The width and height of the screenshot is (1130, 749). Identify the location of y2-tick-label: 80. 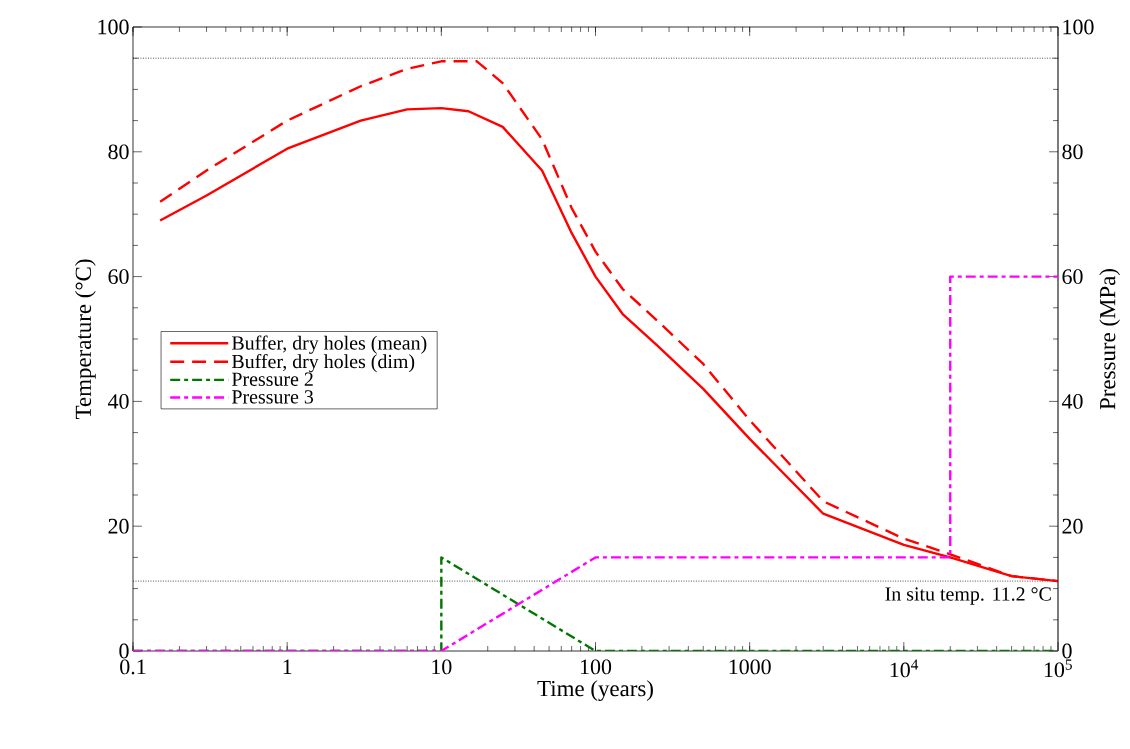
(1072, 152).